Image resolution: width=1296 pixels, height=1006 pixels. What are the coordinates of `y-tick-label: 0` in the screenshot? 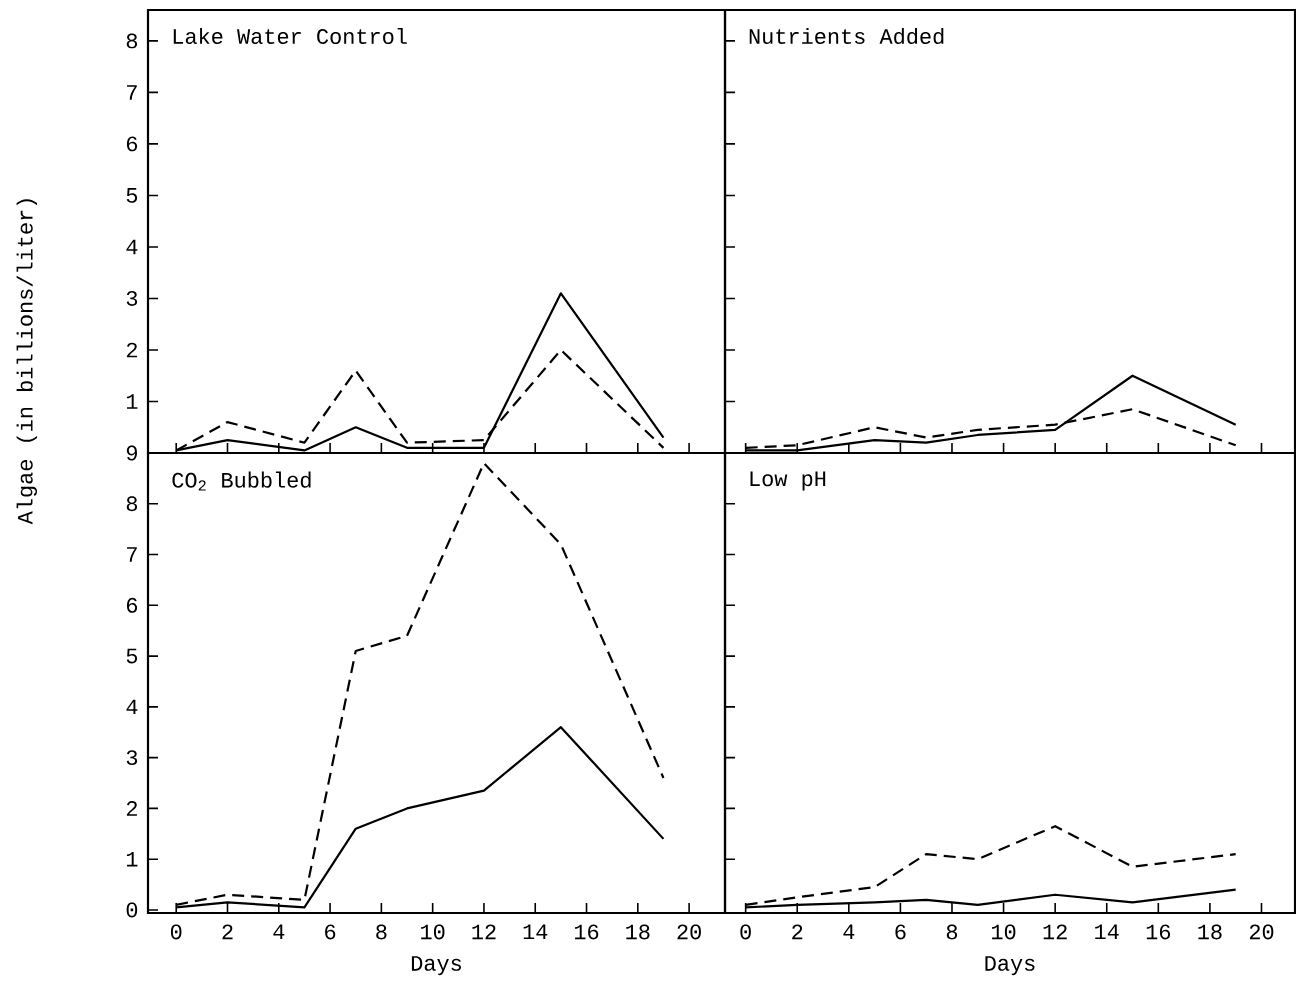 It's located at (132, 910).